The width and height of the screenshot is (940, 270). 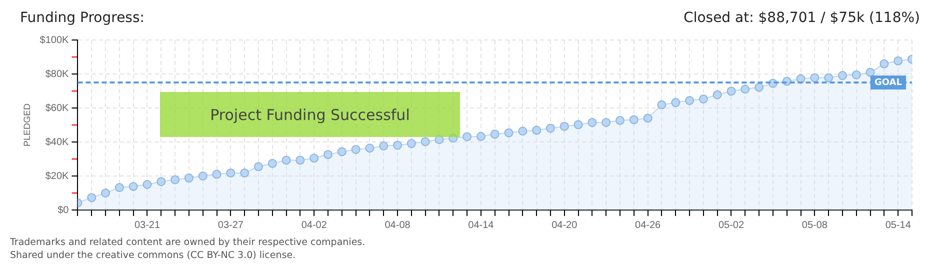 What do you see at coordinates (57, 176) in the screenshot?
I see `y-tick-label: $20K` at bounding box center [57, 176].